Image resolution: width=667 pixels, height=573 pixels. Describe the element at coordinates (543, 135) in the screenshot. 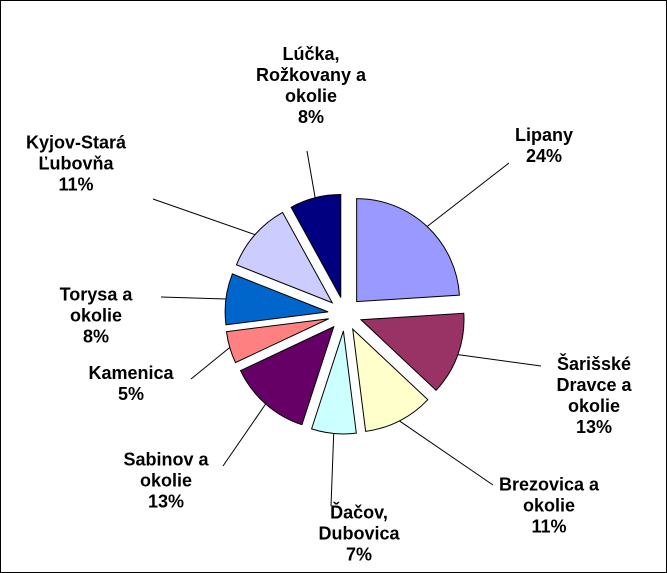

I see `category-label: Lipany` at that location.